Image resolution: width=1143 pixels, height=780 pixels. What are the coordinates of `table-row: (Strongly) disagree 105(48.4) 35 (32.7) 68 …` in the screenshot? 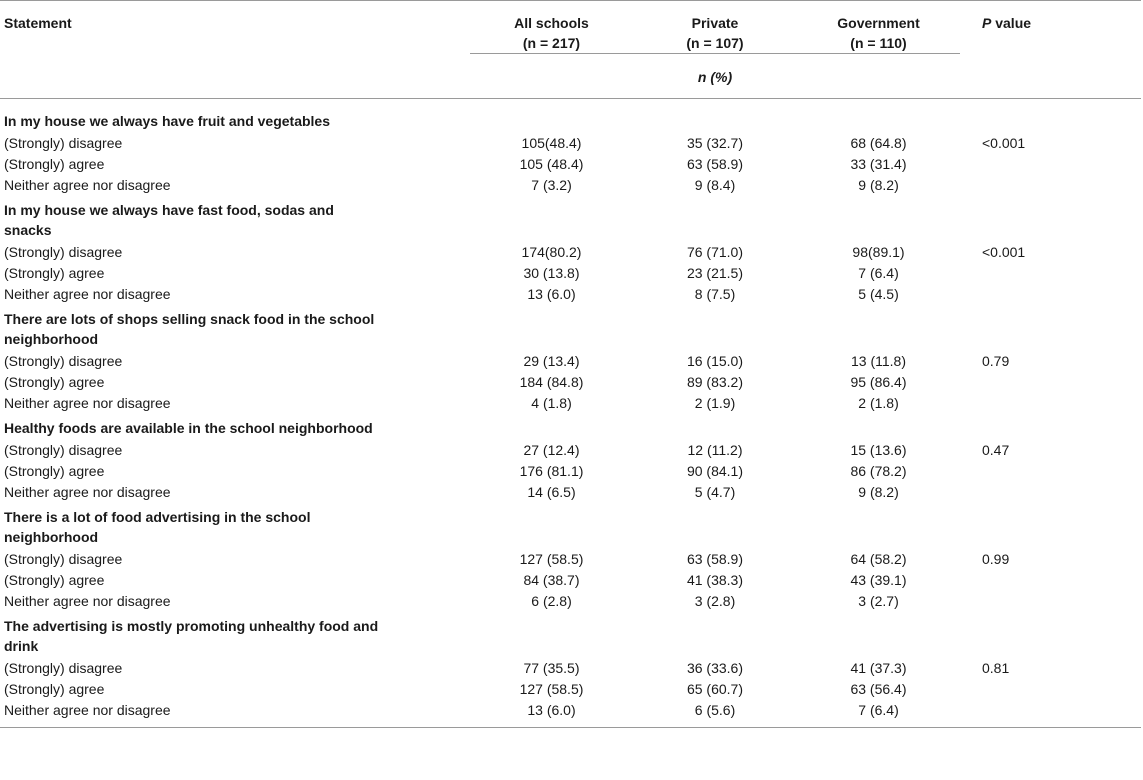 It's located at (570, 143).